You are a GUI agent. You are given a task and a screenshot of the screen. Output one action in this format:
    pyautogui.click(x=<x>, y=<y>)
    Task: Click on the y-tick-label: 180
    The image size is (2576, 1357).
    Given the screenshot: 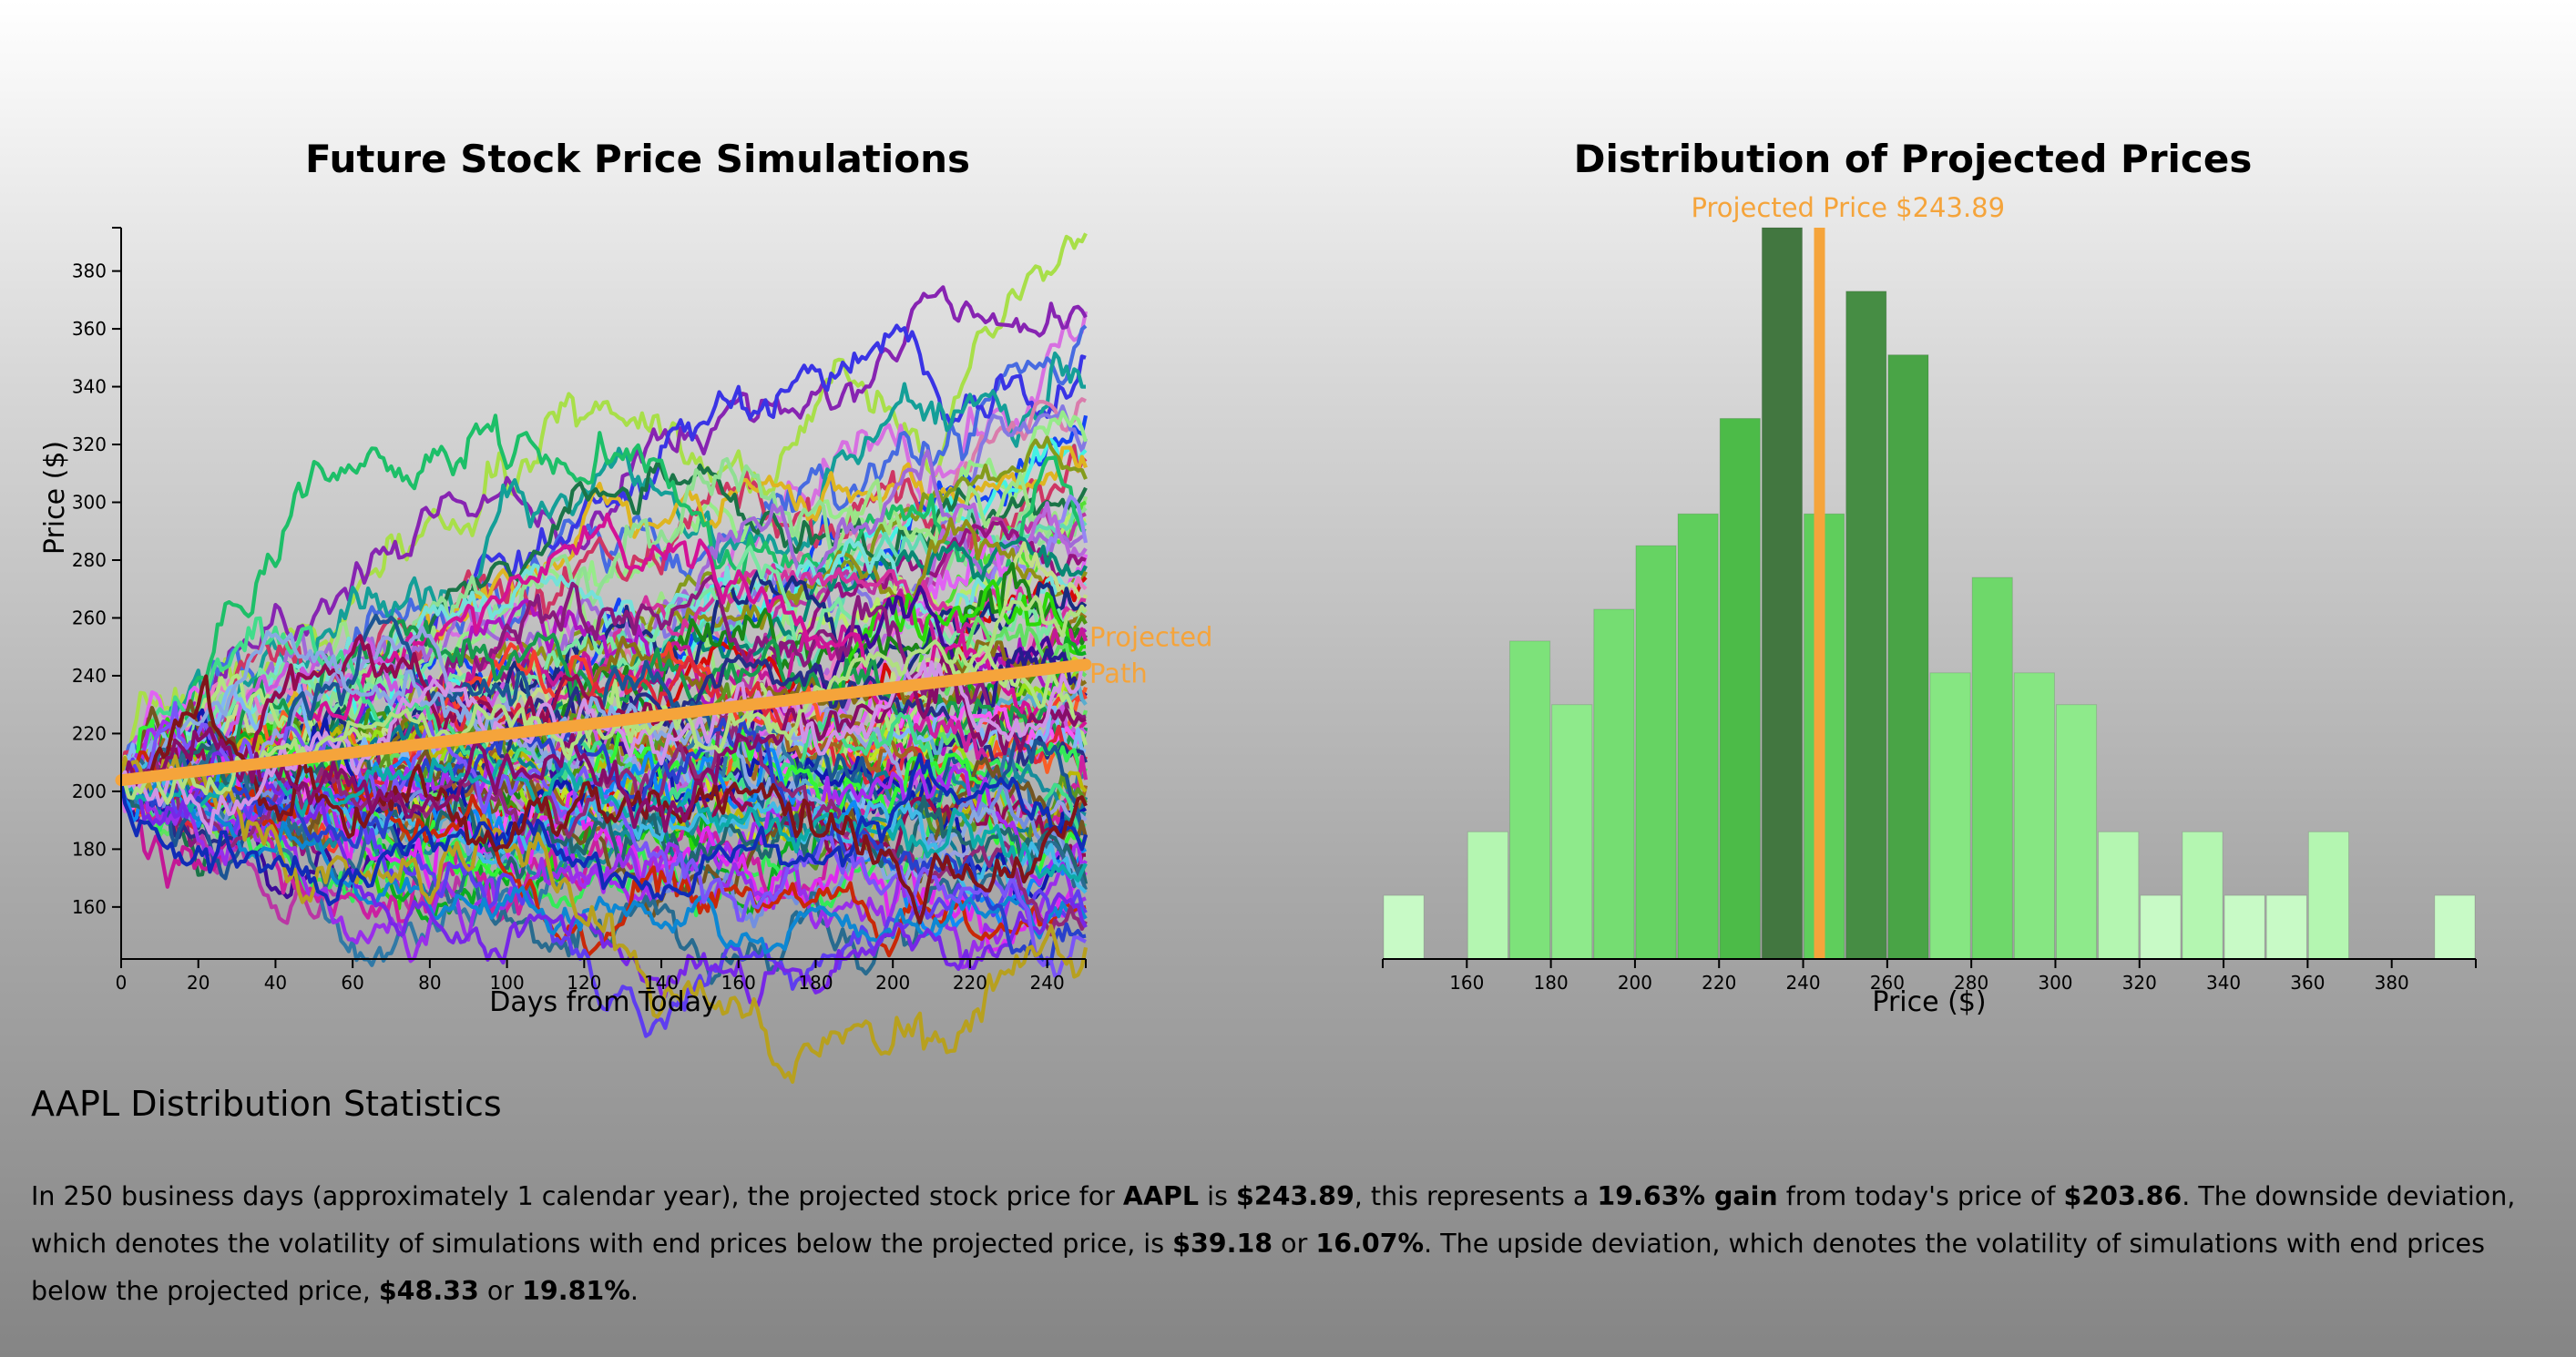 What is the action you would take?
    pyautogui.click(x=89, y=849)
    